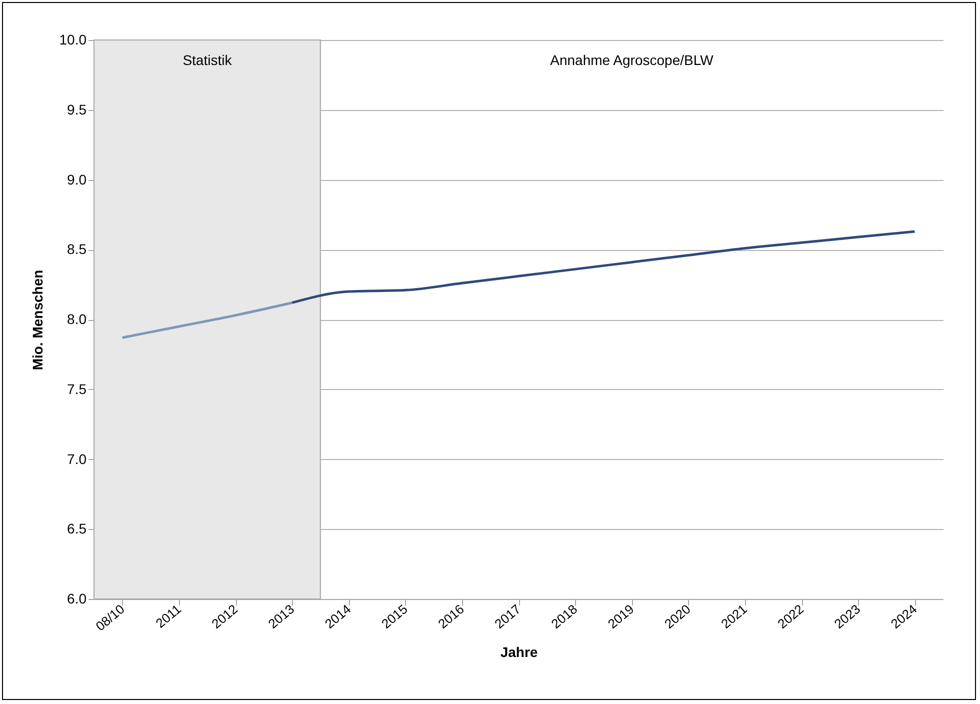 The width and height of the screenshot is (980, 704). I want to click on y-tick-label: 6.5, so click(77, 528).